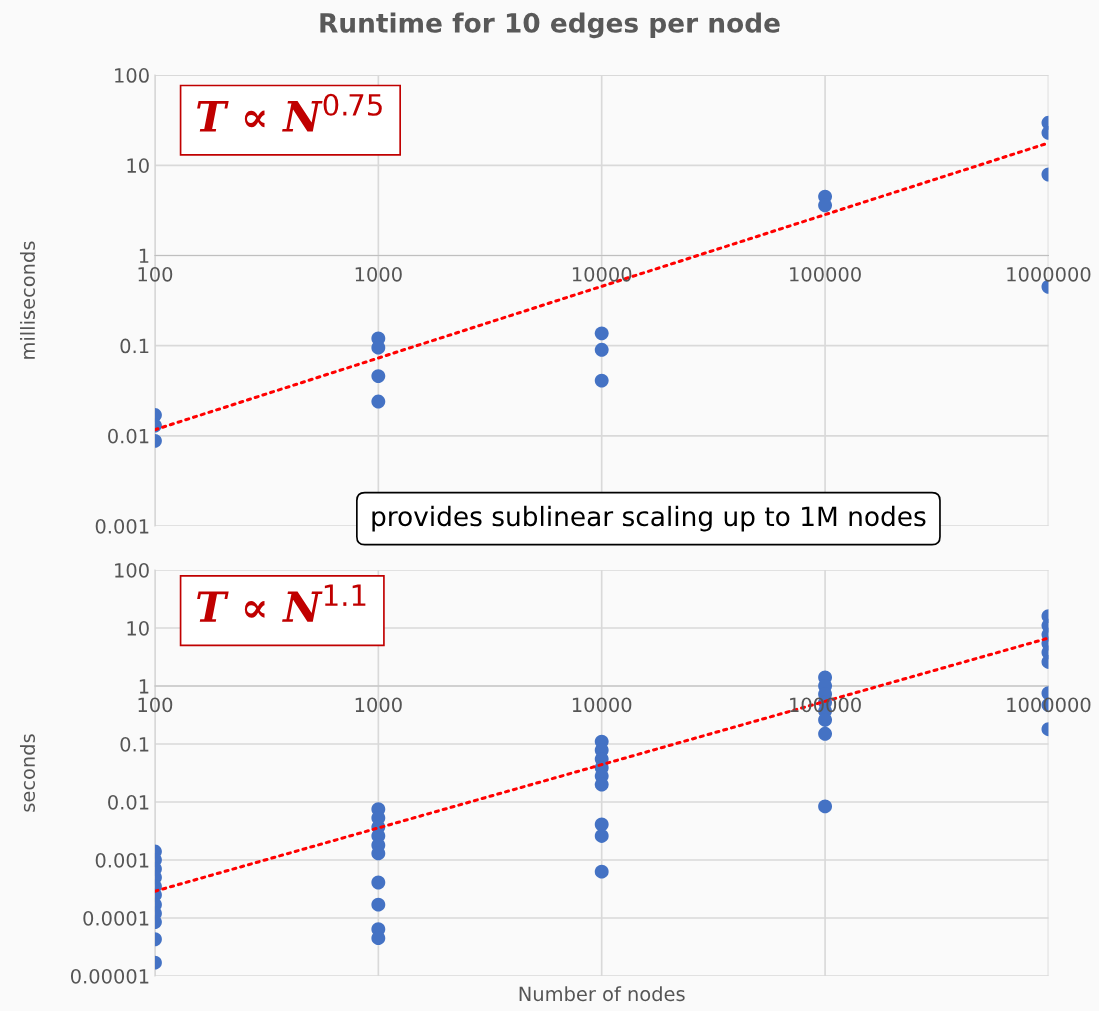 The image size is (1099, 1011). I want to click on chart-title: Runtime for 10 edges per node, so click(550, 25).